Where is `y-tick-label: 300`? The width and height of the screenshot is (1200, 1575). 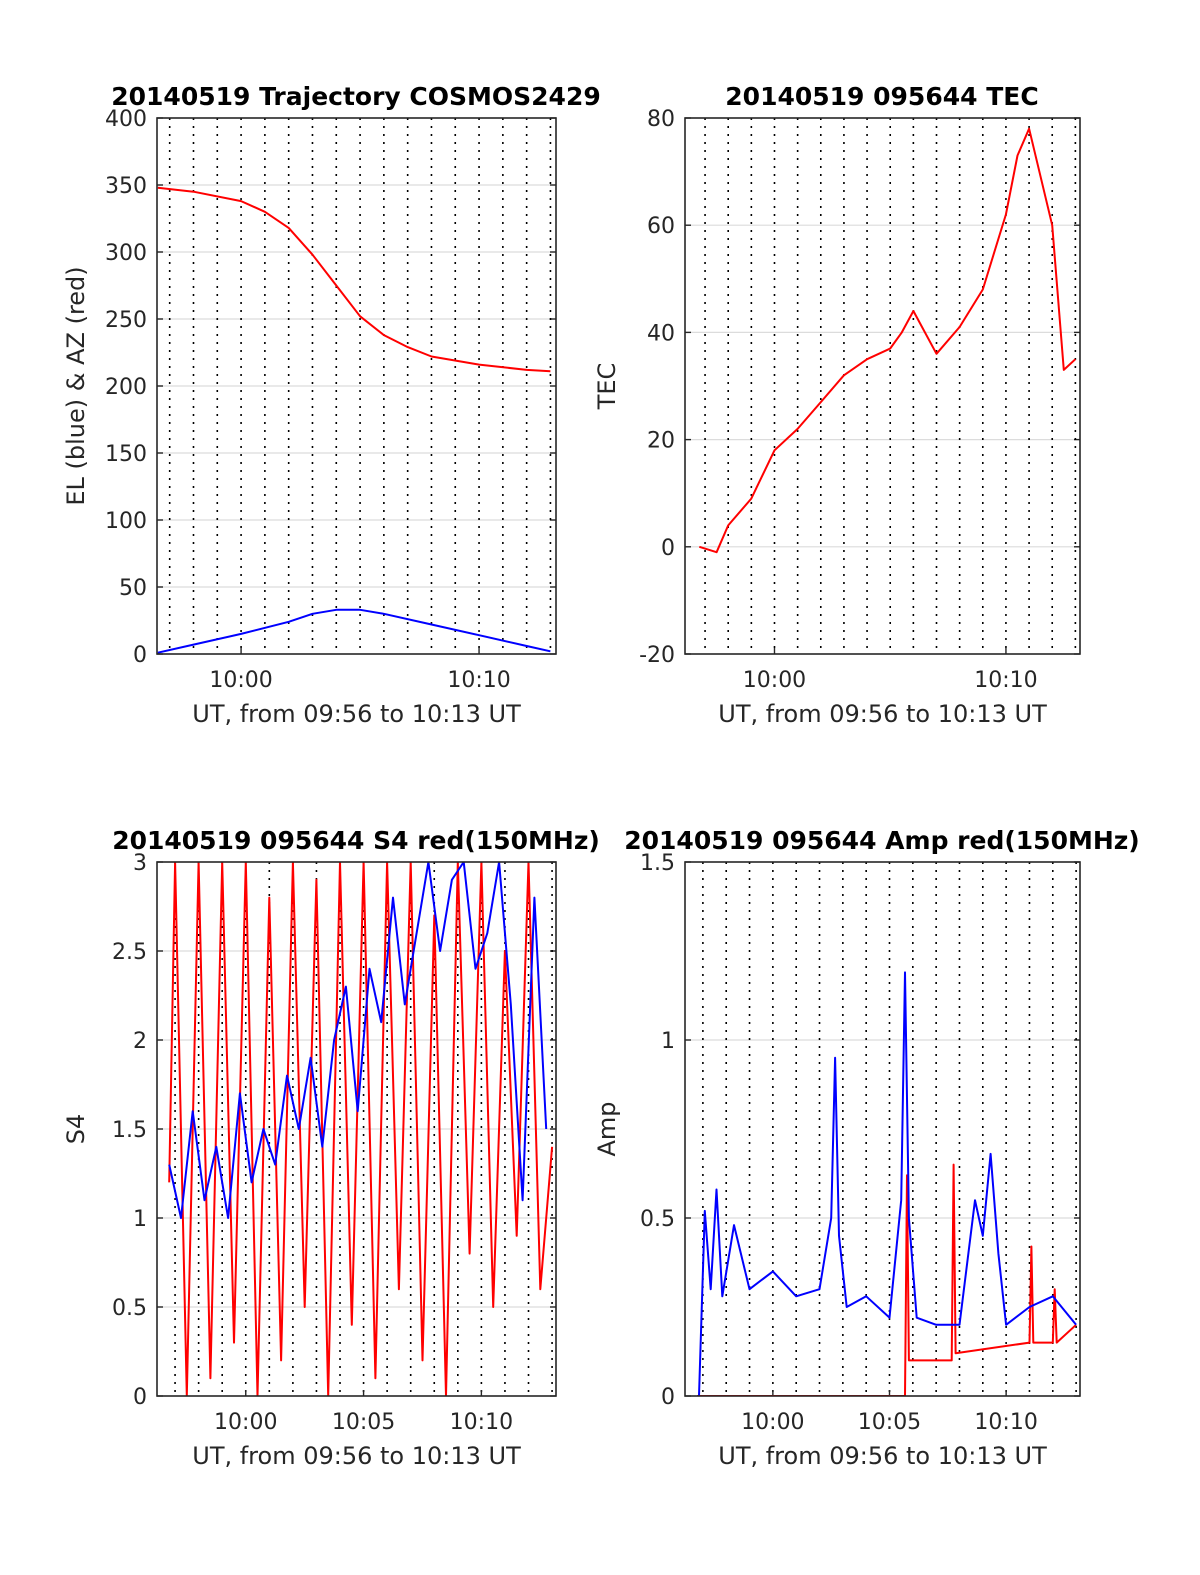 y-tick-label: 300 is located at coordinates (126, 253).